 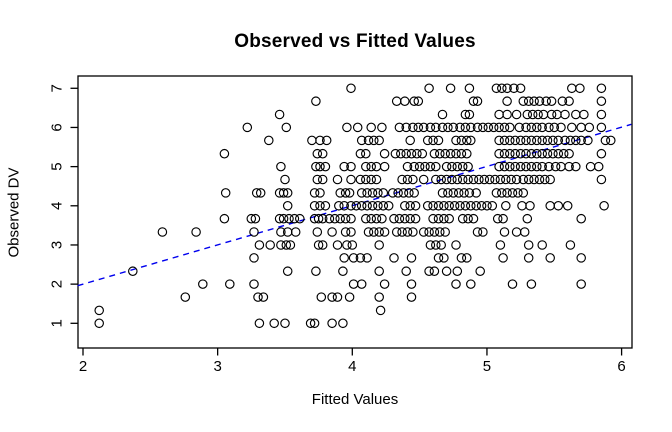 I want to click on y-tick-label: 2, so click(x=57, y=284).